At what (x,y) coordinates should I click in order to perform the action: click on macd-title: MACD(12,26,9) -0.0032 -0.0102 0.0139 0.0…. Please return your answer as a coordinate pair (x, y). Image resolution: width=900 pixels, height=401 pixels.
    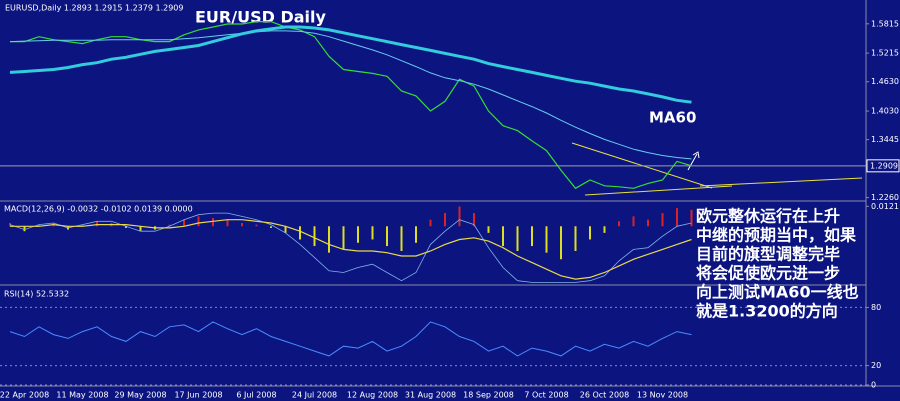
    Looking at the image, I should click on (98, 209).